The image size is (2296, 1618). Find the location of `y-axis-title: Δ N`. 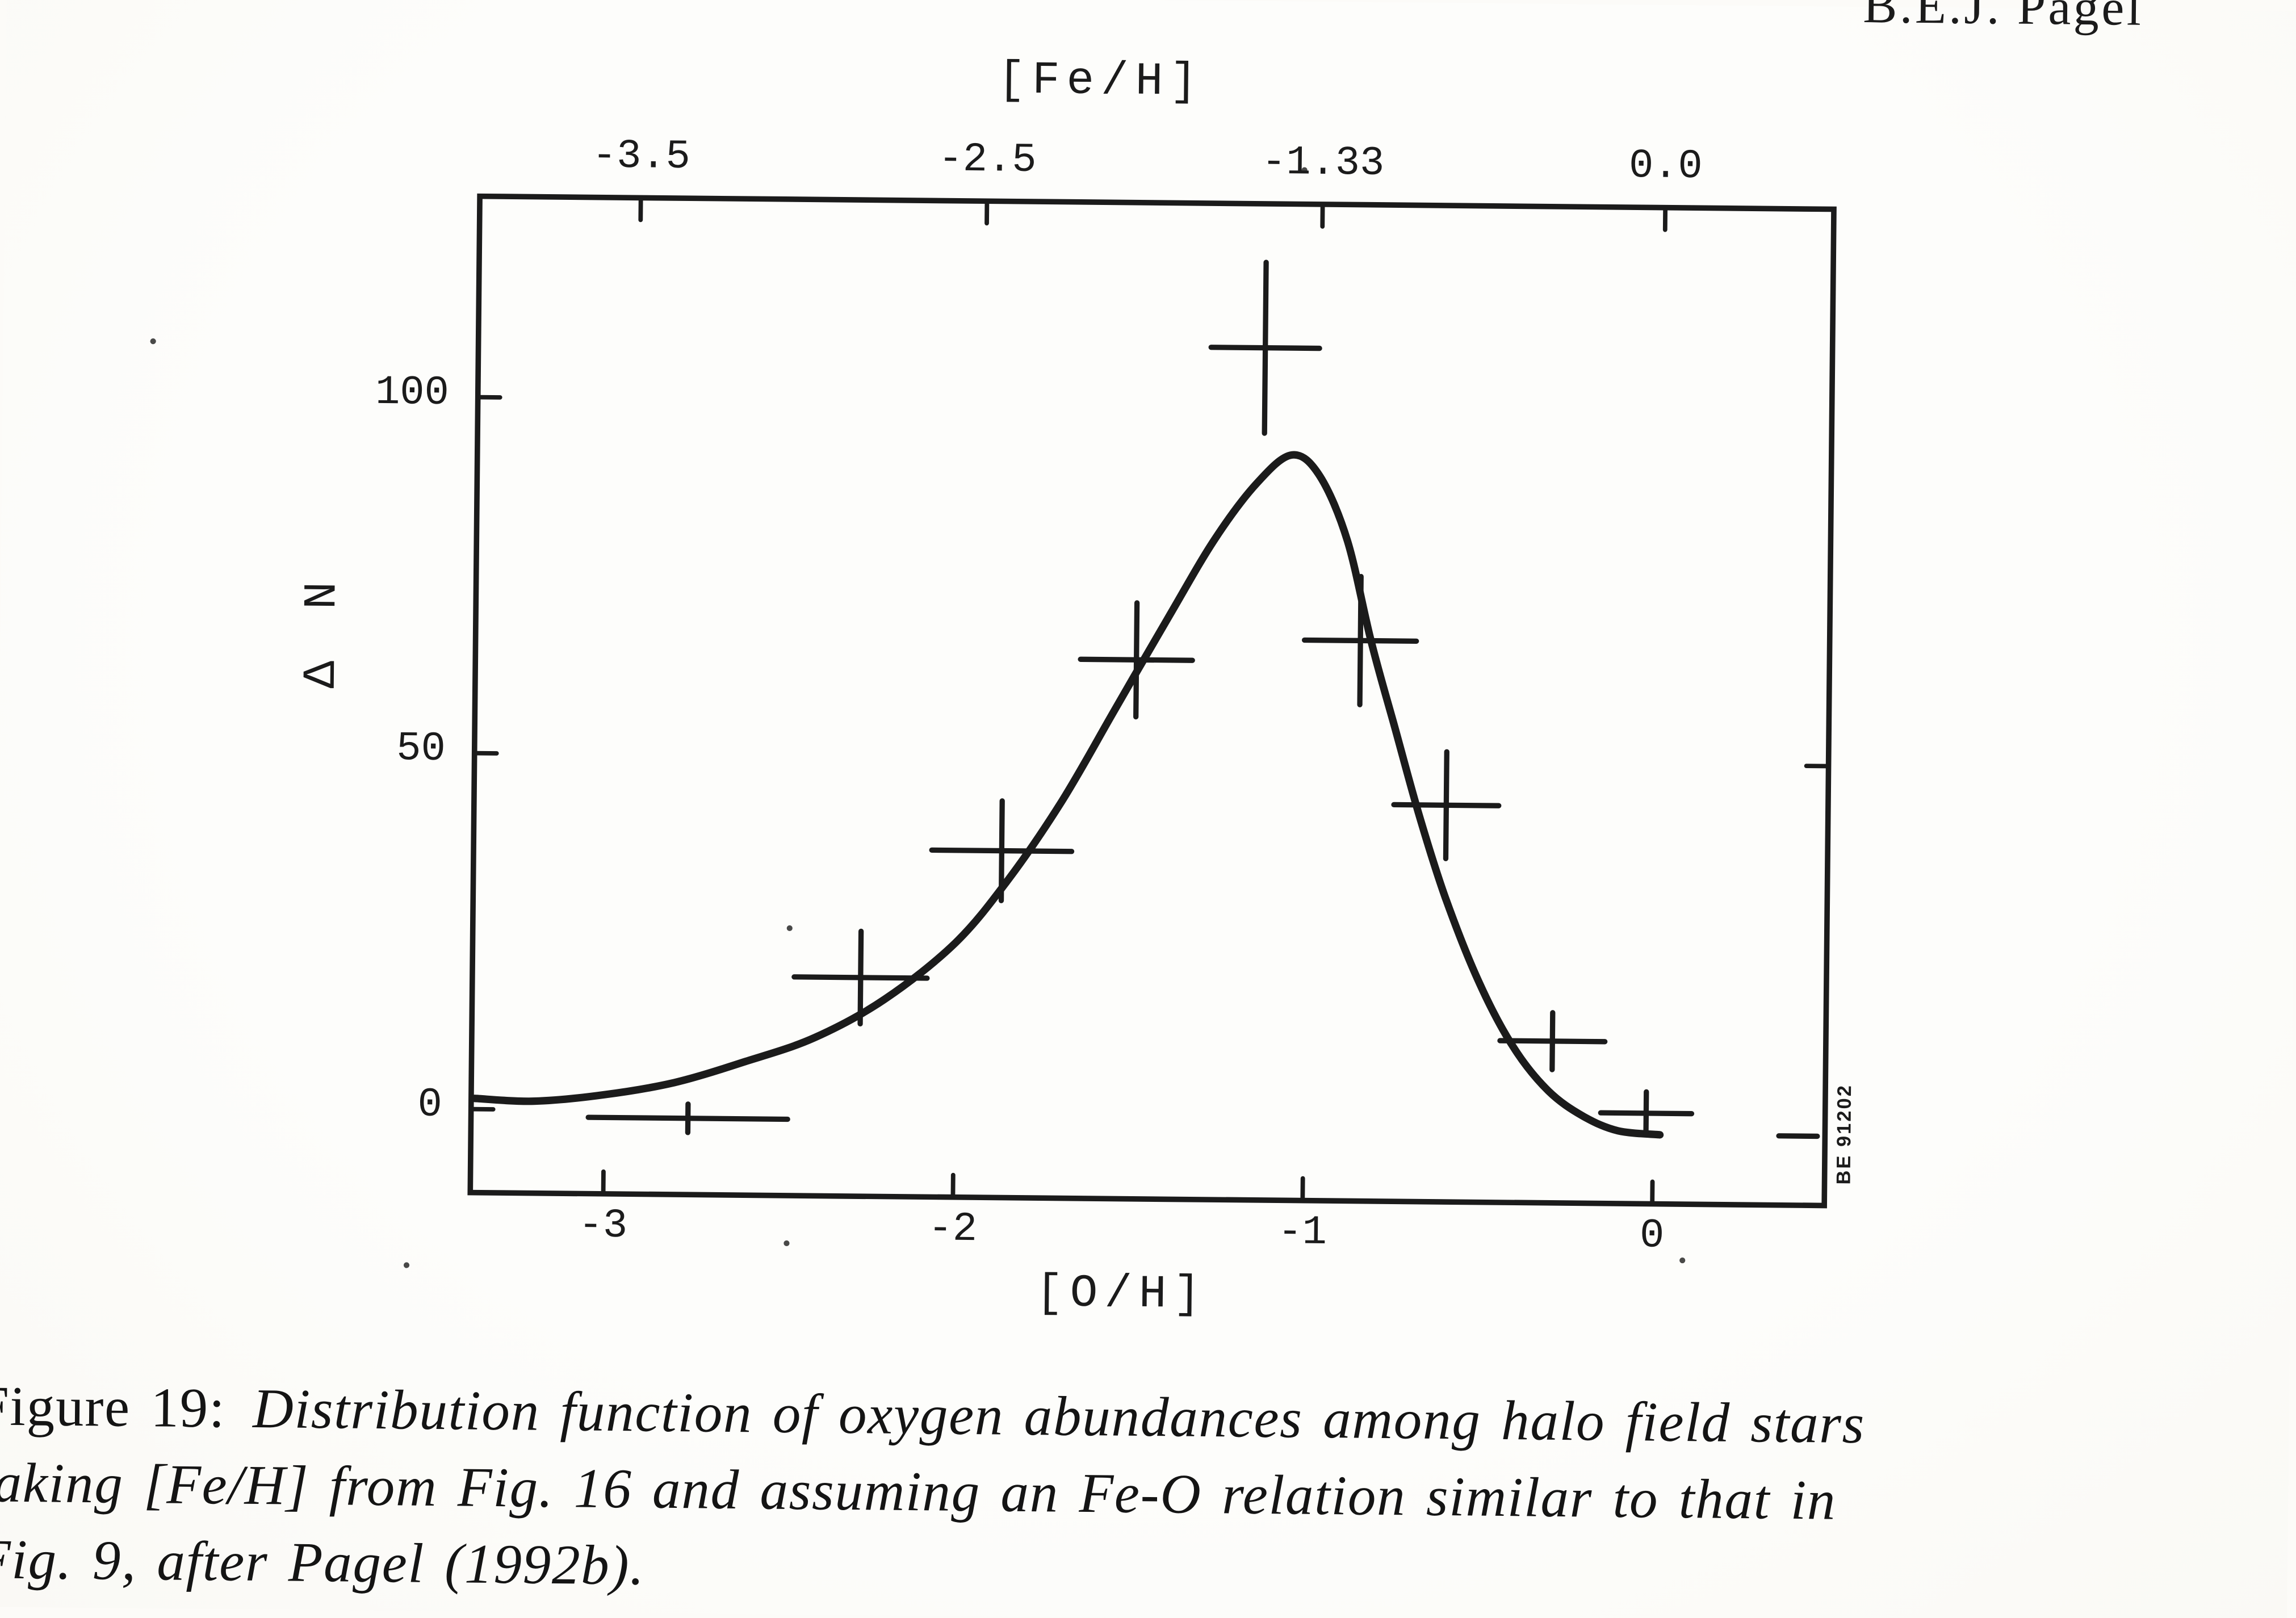

y-axis-title: Δ N is located at coordinates (324, 629).